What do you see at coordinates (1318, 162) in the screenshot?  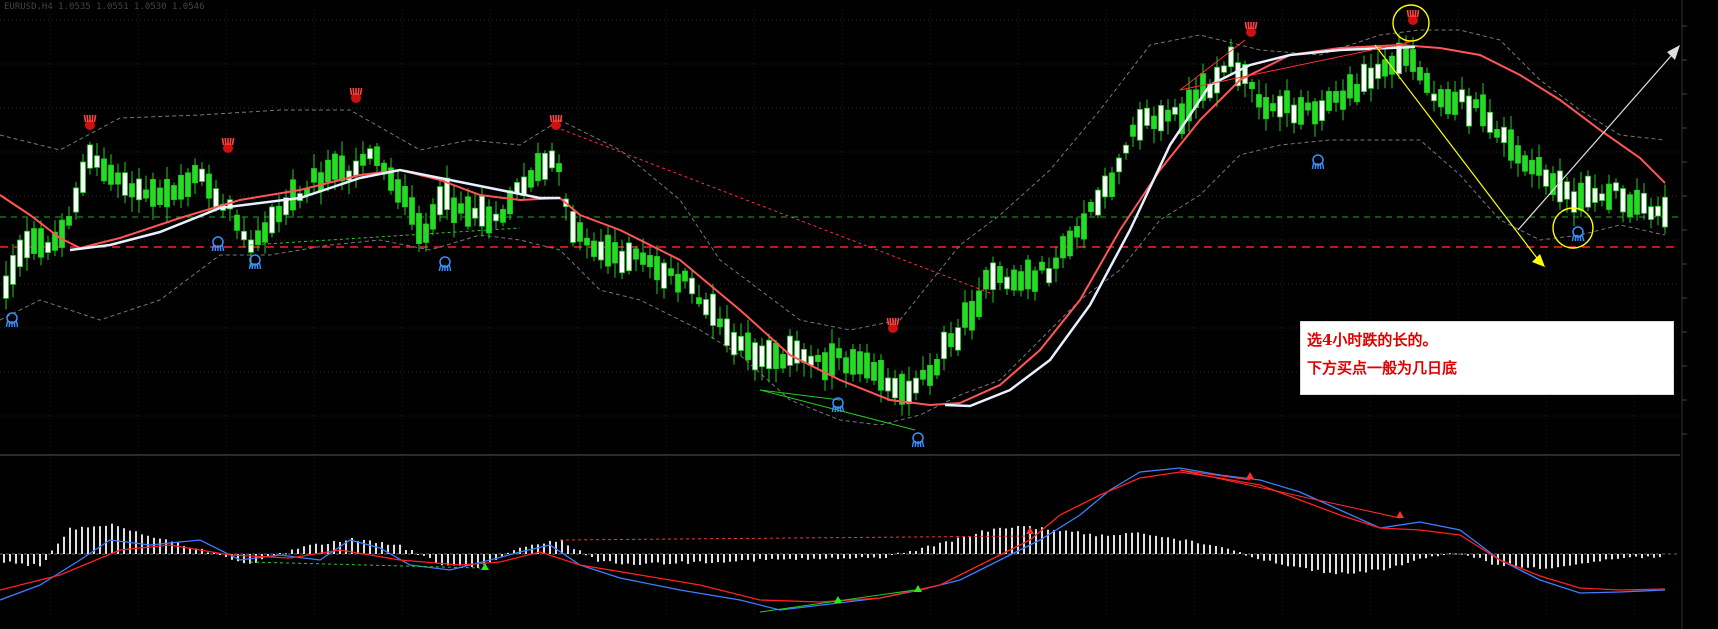 I see `blue-hand-icon` at bounding box center [1318, 162].